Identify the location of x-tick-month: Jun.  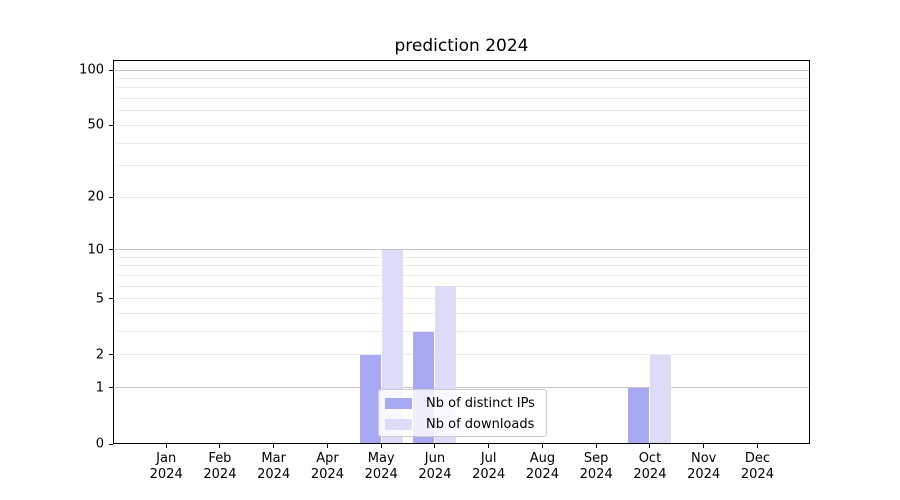
(435, 458).